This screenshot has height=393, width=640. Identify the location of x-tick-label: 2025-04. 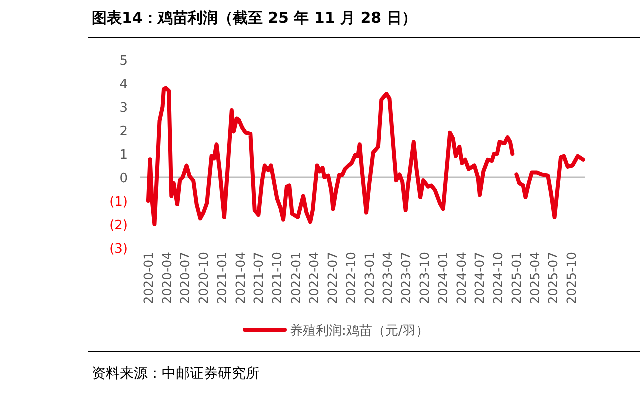
(534, 278).